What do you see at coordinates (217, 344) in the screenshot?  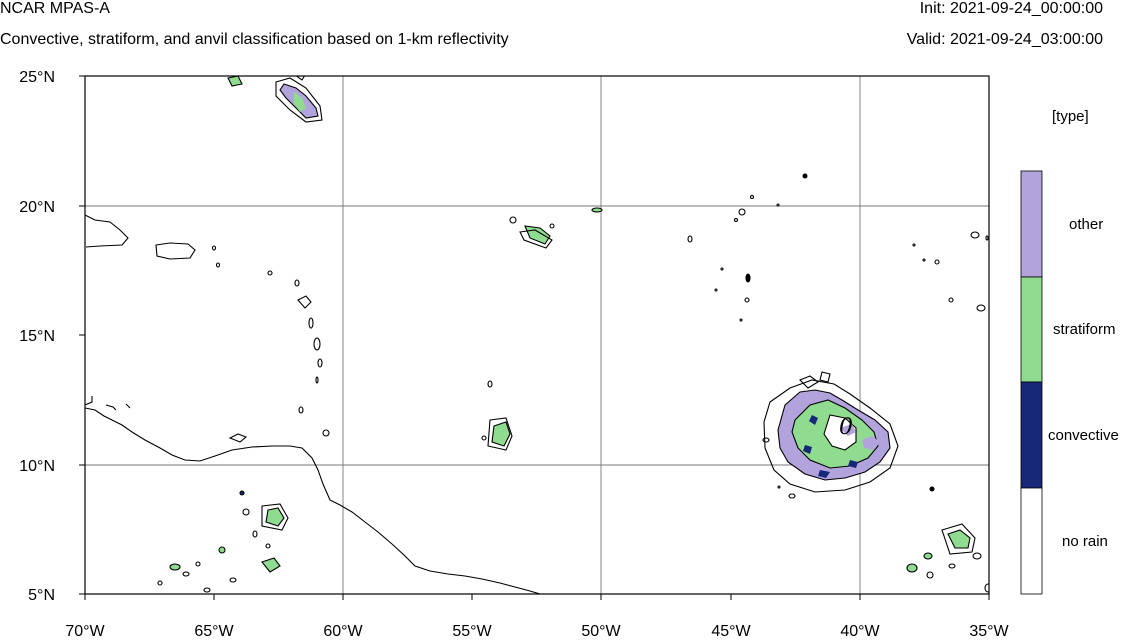 I see `lesser-antilles` at bounding box center [217, 344].